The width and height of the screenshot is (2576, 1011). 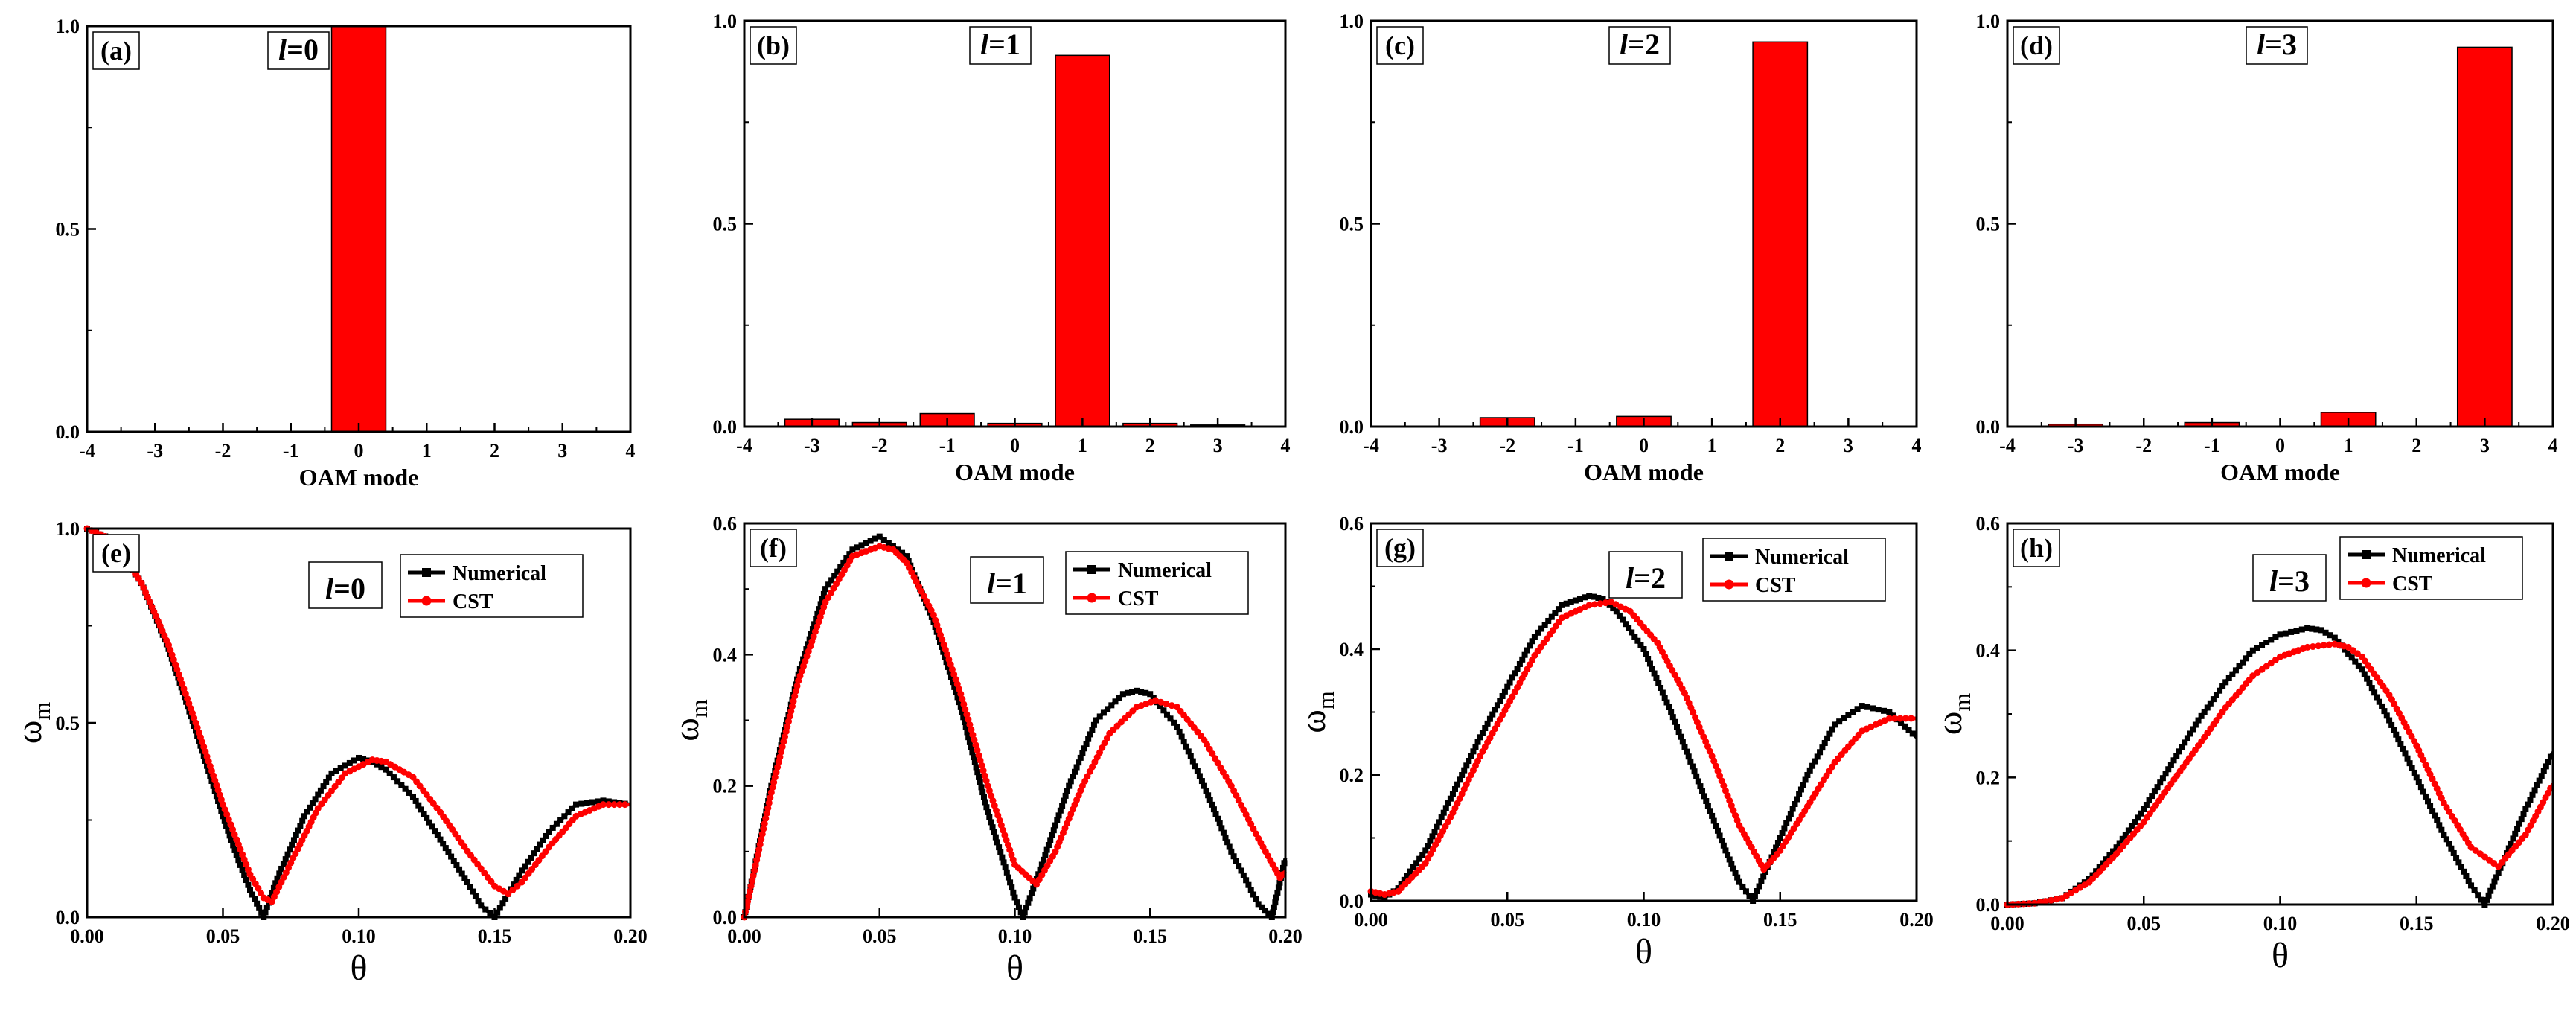 I want to click on x-tick-label: 0.00, so click(x=2007, y=923).